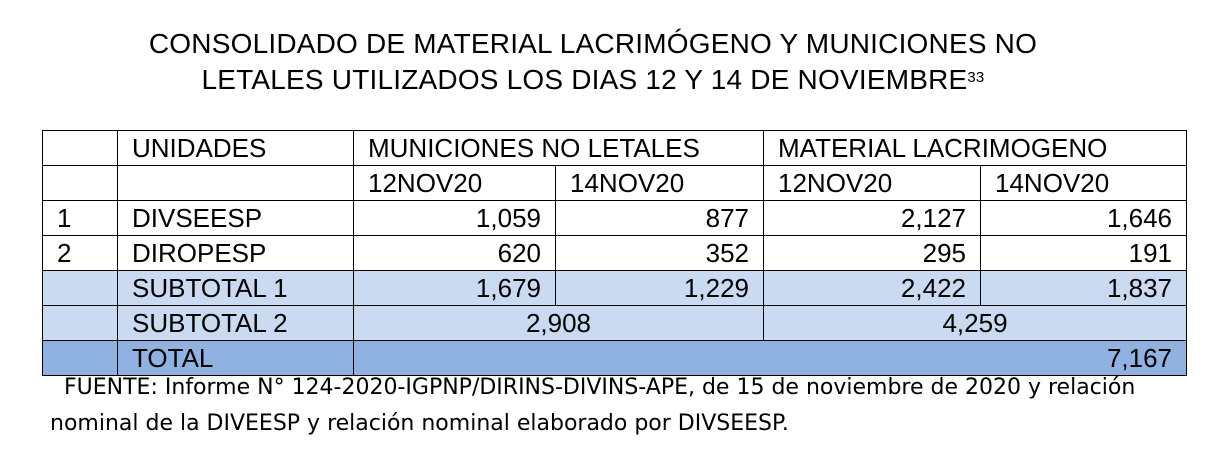  Describe the element at coordinates (1083, 218) in the screenshot. I see `row-value: 1,646` at that location.